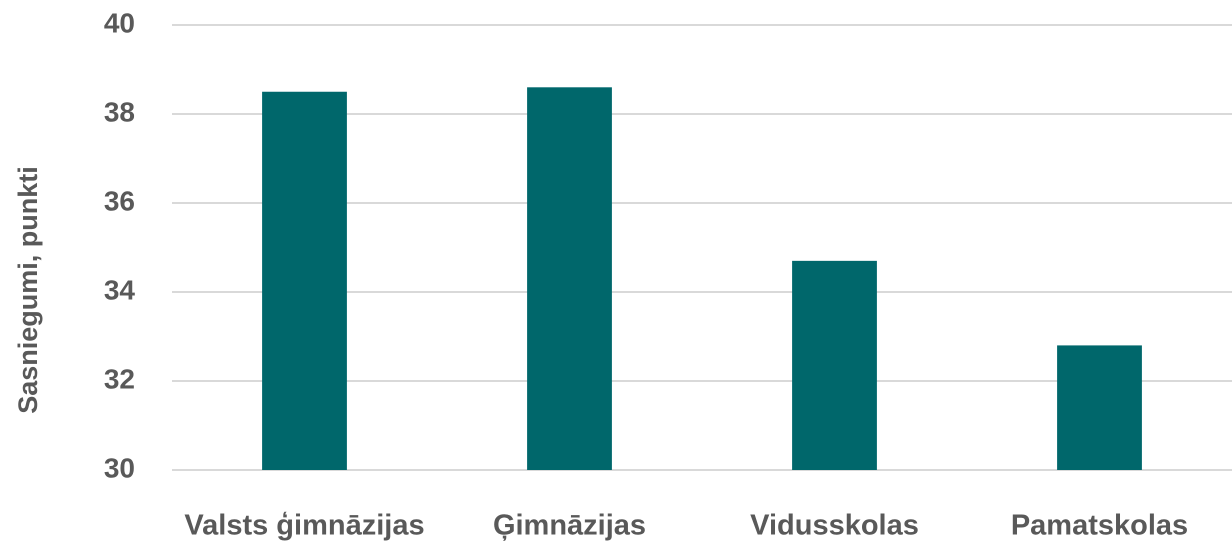 This screenshot has height=546, width=1232. I want to click on y-tick-label: 30, so click(119, 467).